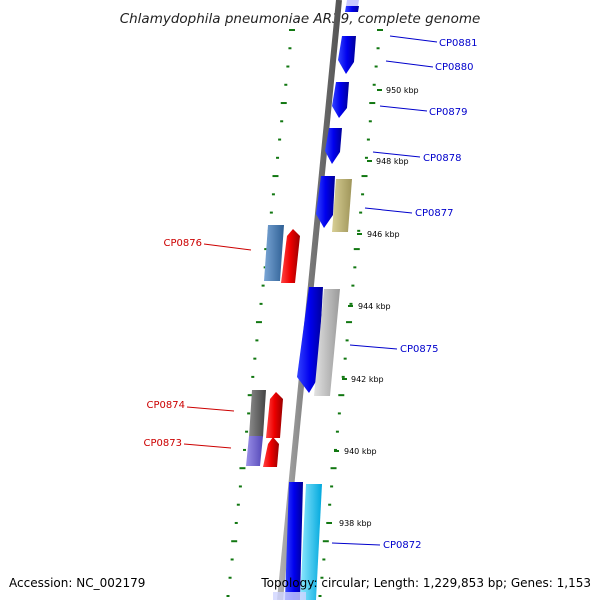 The image size is (600, 600). I want to click on gene-cp0876-steel, so click(274, 253).